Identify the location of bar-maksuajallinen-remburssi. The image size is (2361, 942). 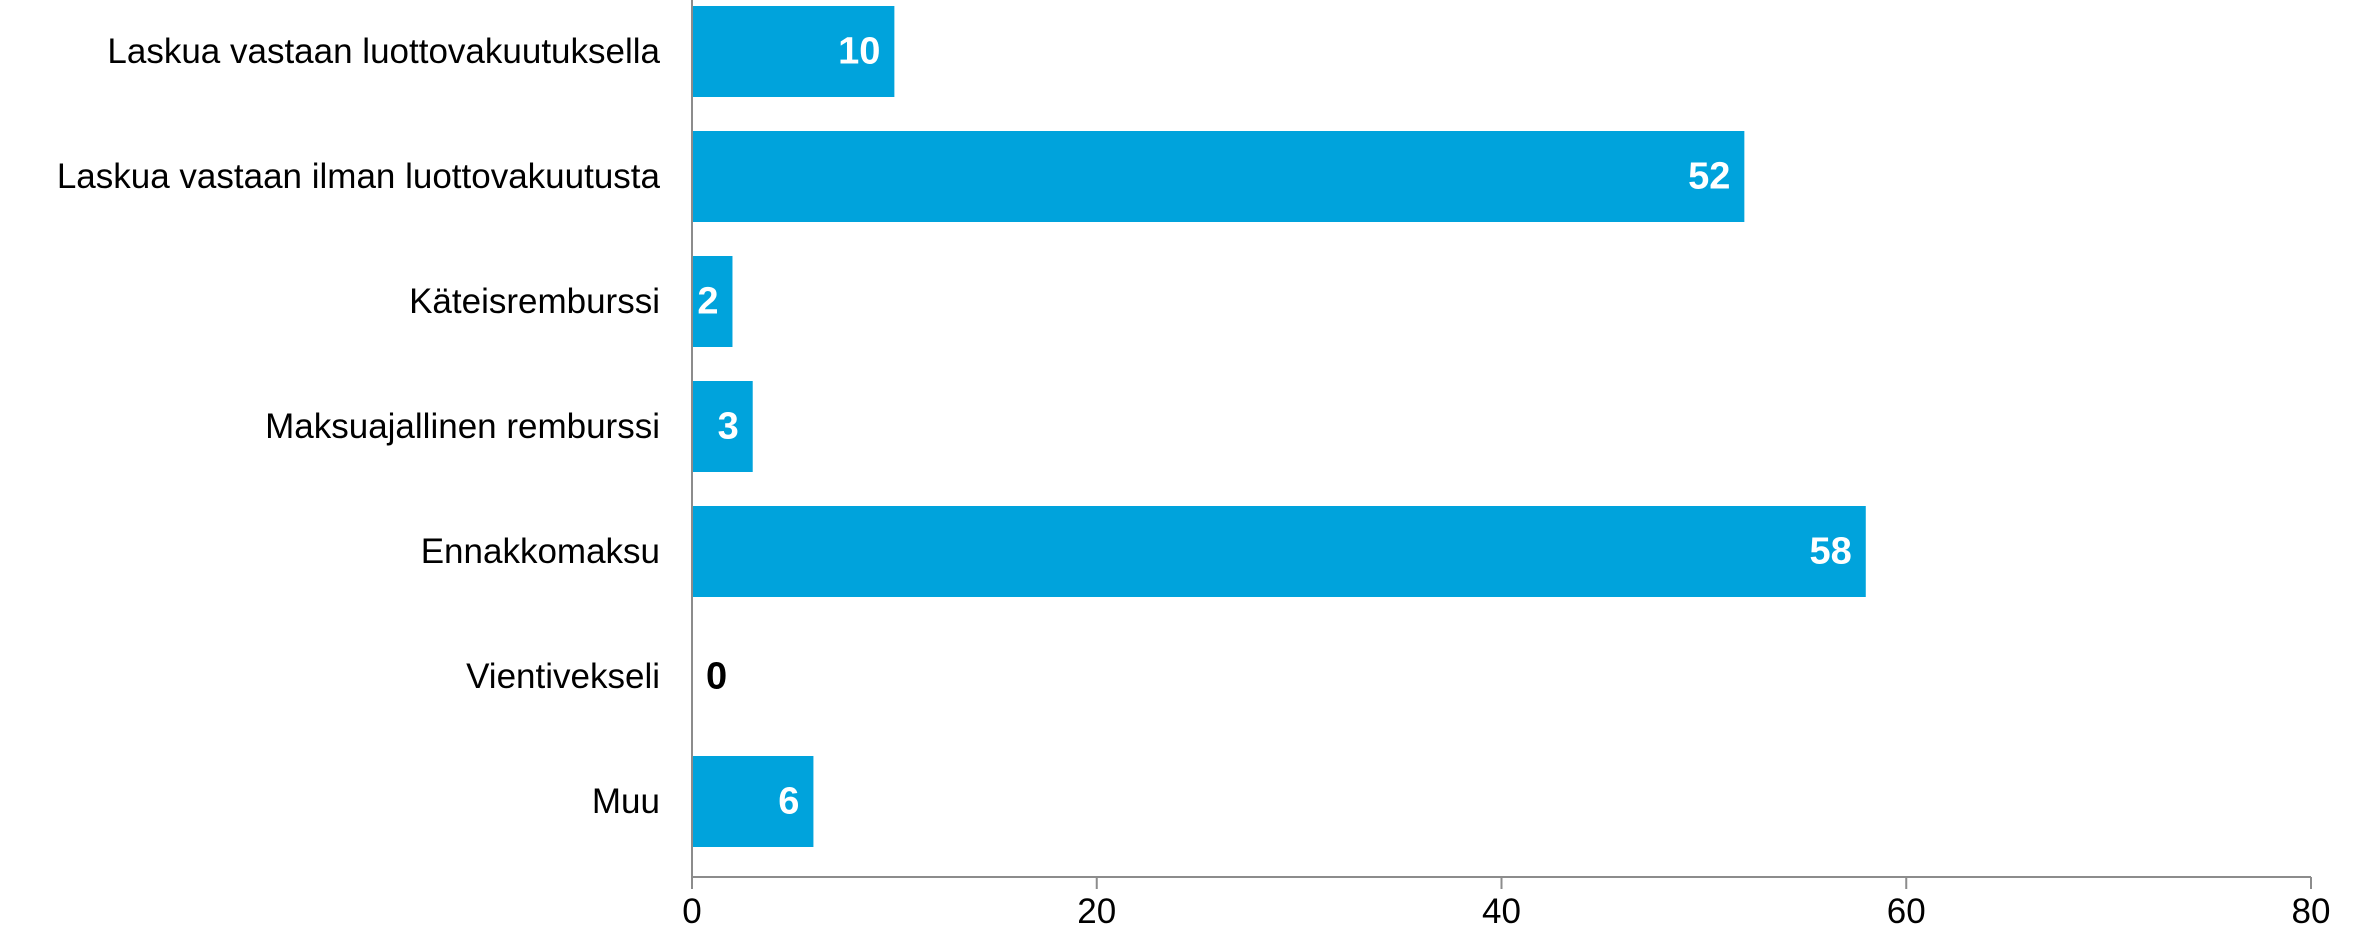
(722, 426).